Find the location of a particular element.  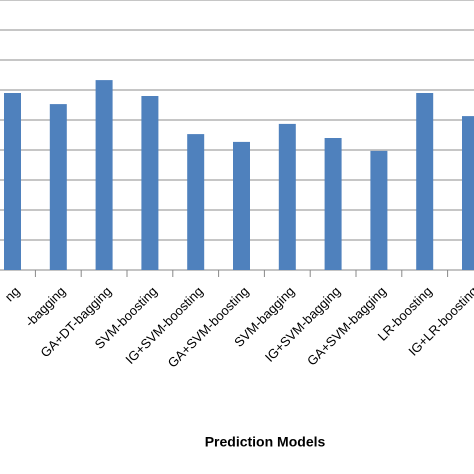

x-tick-label: -bagging is located at coordinates (45, 307).